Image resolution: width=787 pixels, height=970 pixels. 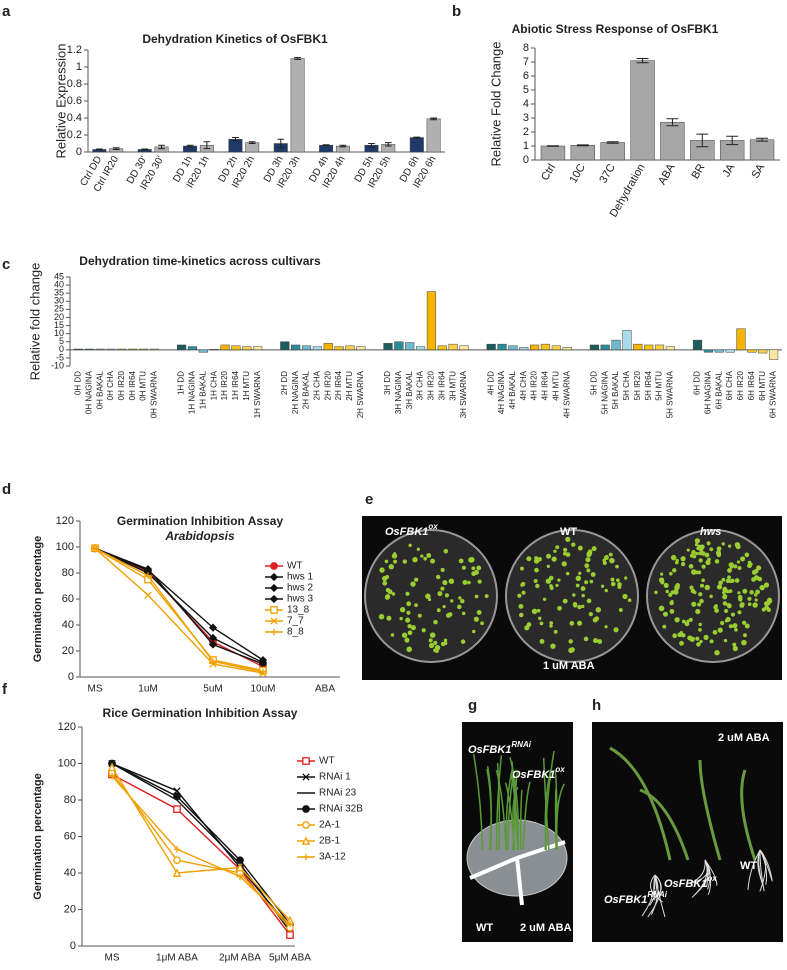 I want to click on x-tick-label: 4H DD, so click(x=490, y=383).